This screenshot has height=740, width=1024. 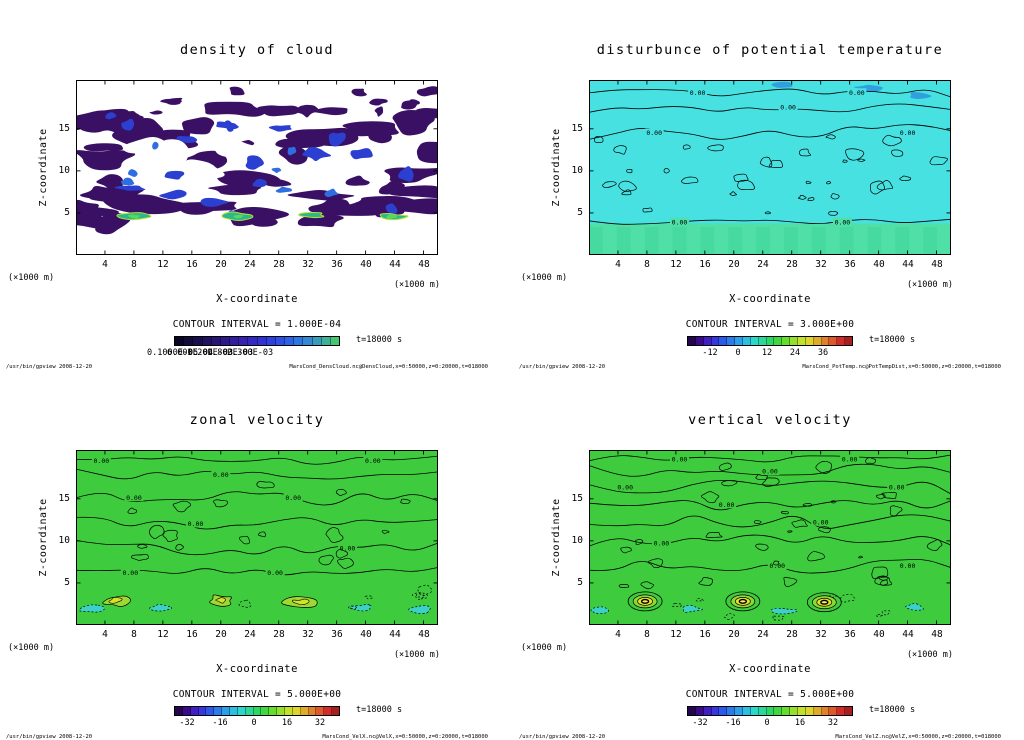 I want to click on y-tick-label: 15, so click(x=577, y=128).